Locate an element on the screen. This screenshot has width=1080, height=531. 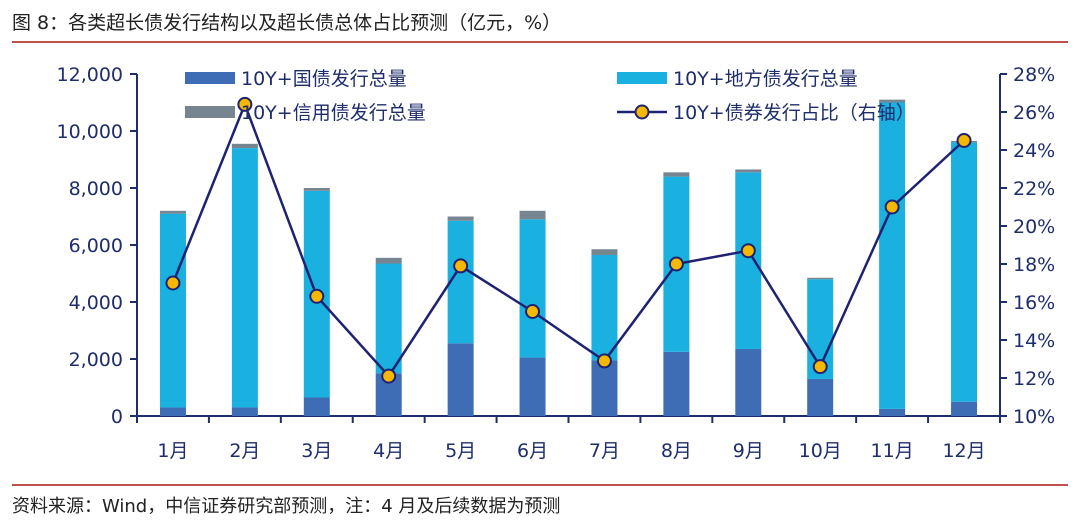
x-tick-label: 3月 is located at coordinates (316, 451).